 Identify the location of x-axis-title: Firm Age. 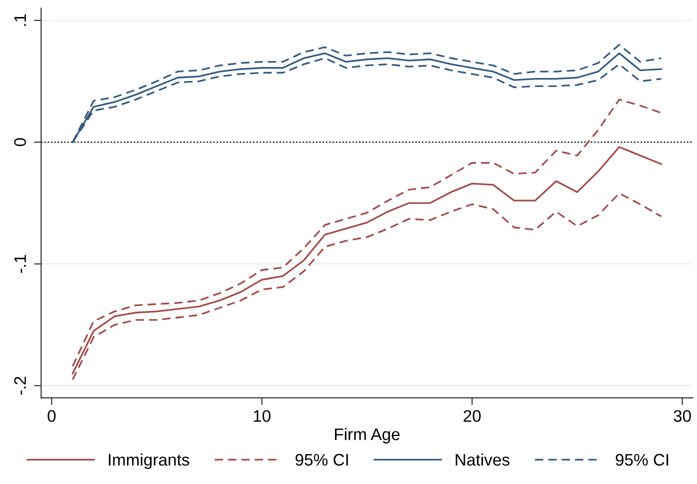
(367, 436).